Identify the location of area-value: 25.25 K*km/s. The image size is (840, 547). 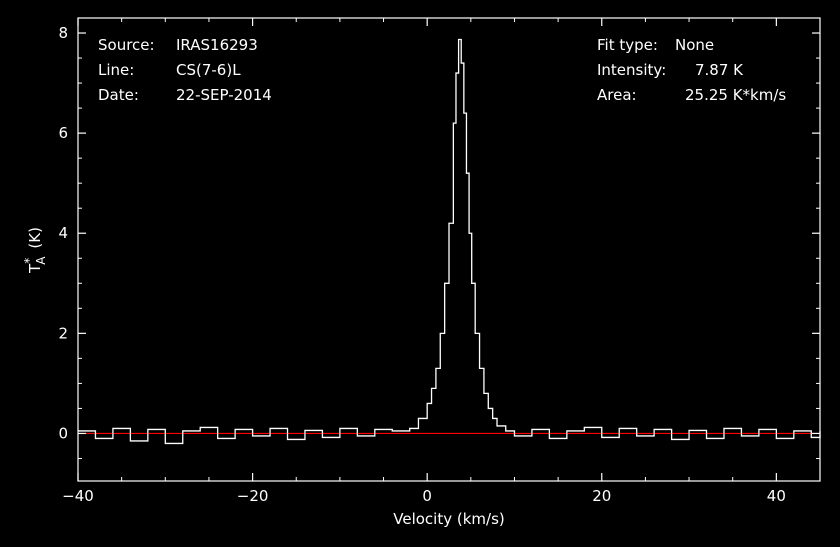
(735, 95).